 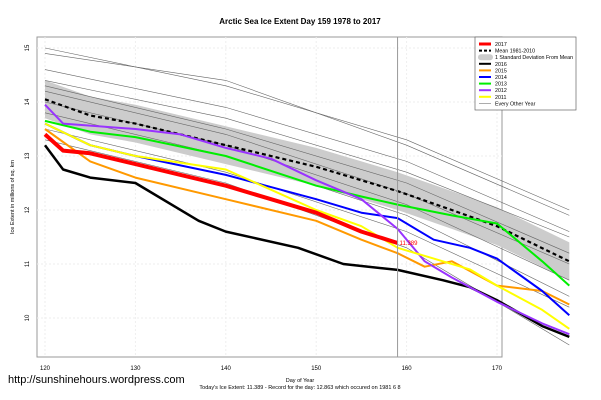 I want to click on legend-label: 2012, so click(x=501, y=91).